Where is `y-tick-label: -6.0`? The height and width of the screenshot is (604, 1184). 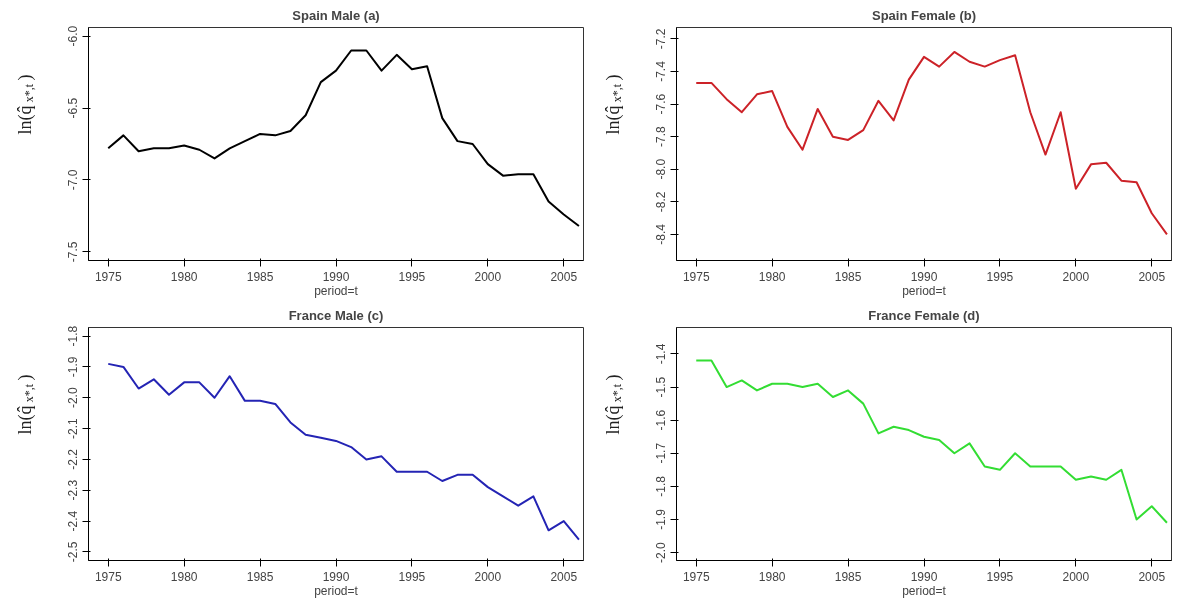 y-tick-label: -6.0 is located at coordinates (73, 36).